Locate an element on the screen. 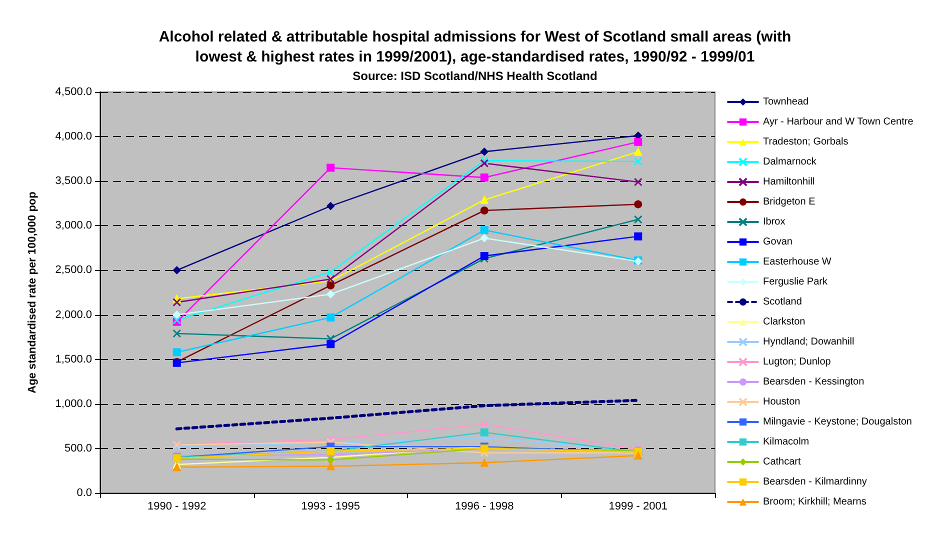  y-tick-label: 3,500.0 is located at coordinates (73, 181).